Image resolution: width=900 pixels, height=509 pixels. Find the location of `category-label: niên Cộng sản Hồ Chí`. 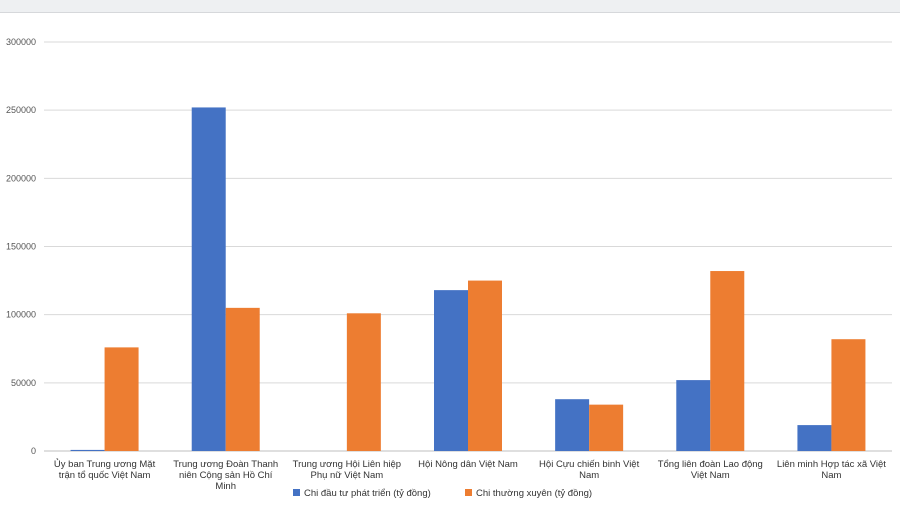

category-label: niên Cộng sản Hồ Chí is located at coordinates (226, 475).